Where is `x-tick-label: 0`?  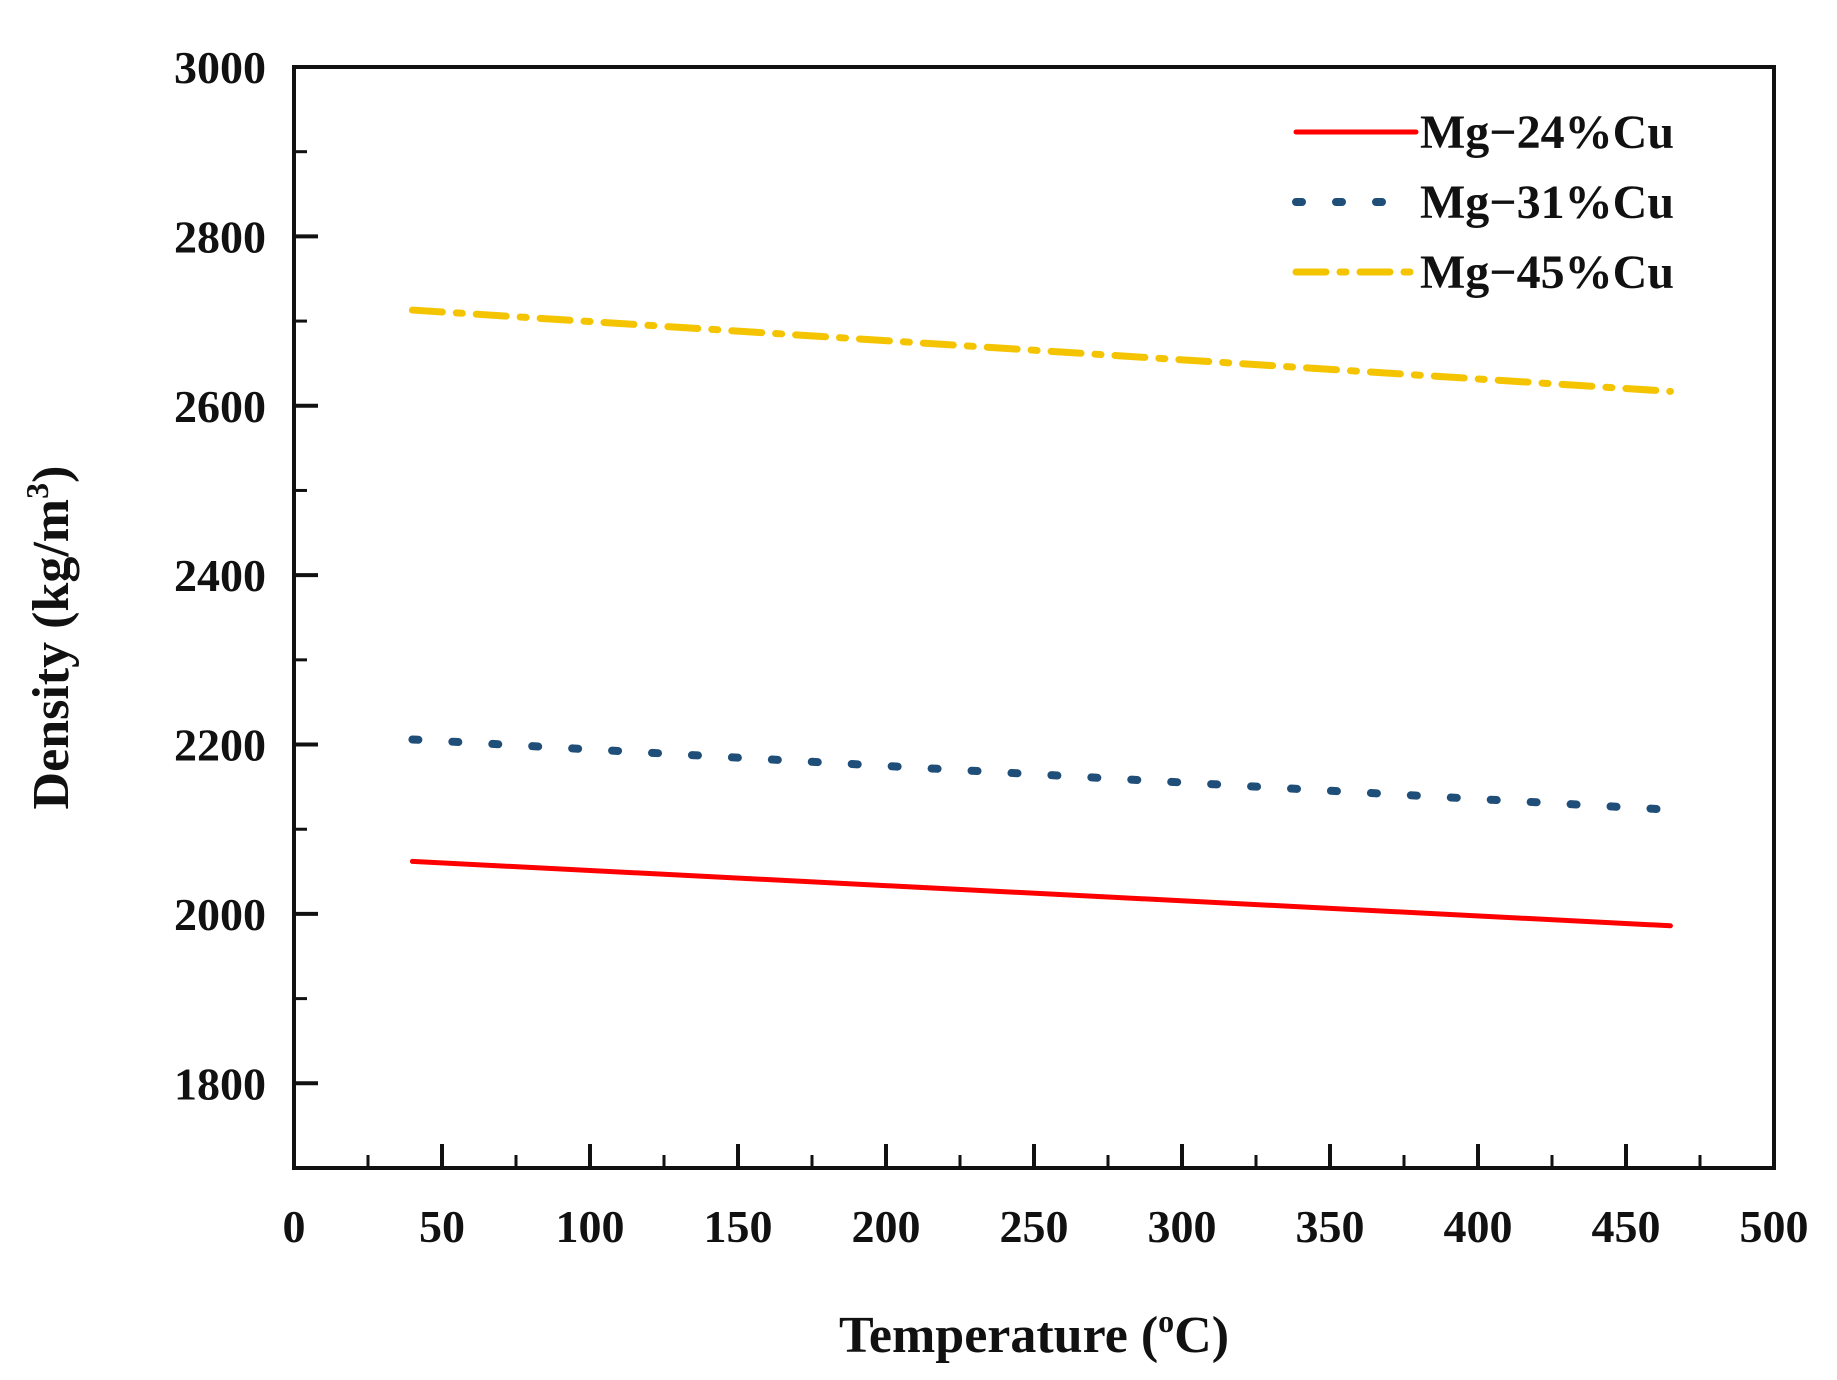 x-tick-label: 0 is located at coordinates (294, 1226).